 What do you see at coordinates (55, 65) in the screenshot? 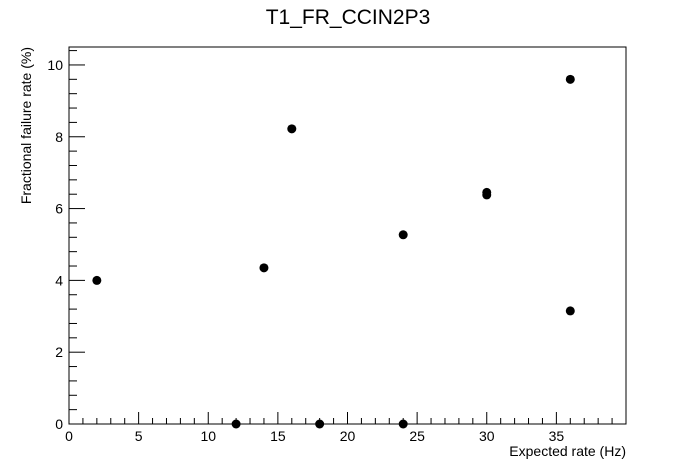
I see `y-tick-label: 10` at bounding box center [55, 65].